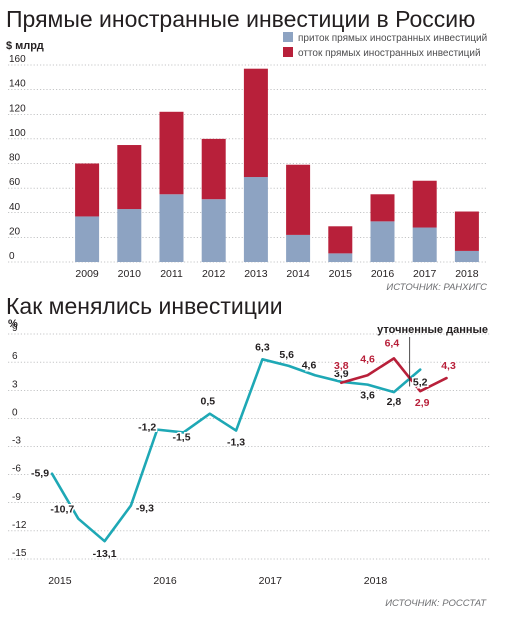 This screenshot has height=640, width=522. Describe the element at coordinates (383, 274) in the screenshot. I see `bar-chart-x-tick-label: 2016` at that location.